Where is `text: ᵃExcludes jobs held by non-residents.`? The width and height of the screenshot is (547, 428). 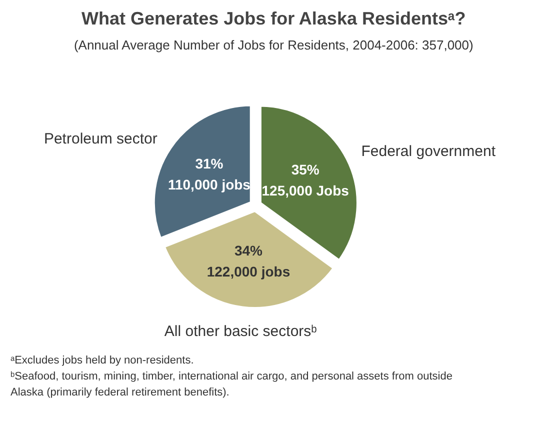
text: ᵃExcludes jobs held by non-residents. is located at coordinates (102, 360).